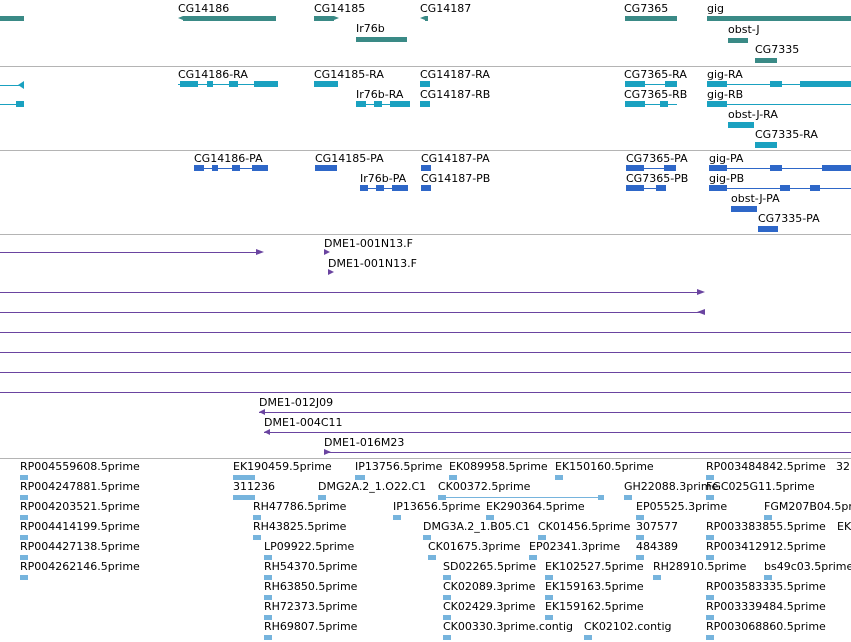 This screenshot has width=851, height=642. What do you see at coordinates (455, 94) in the screenshot?
I see `transcript-label: CG14187-RB` at bounding box center [455, 94].